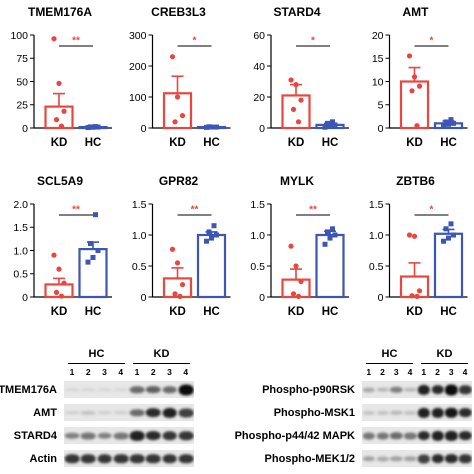 The height and width of the screenshot is (474, 474). Describe the element at coordinates (22, 106) in the screenshot. I see `y-tick-label: 25` at that location.